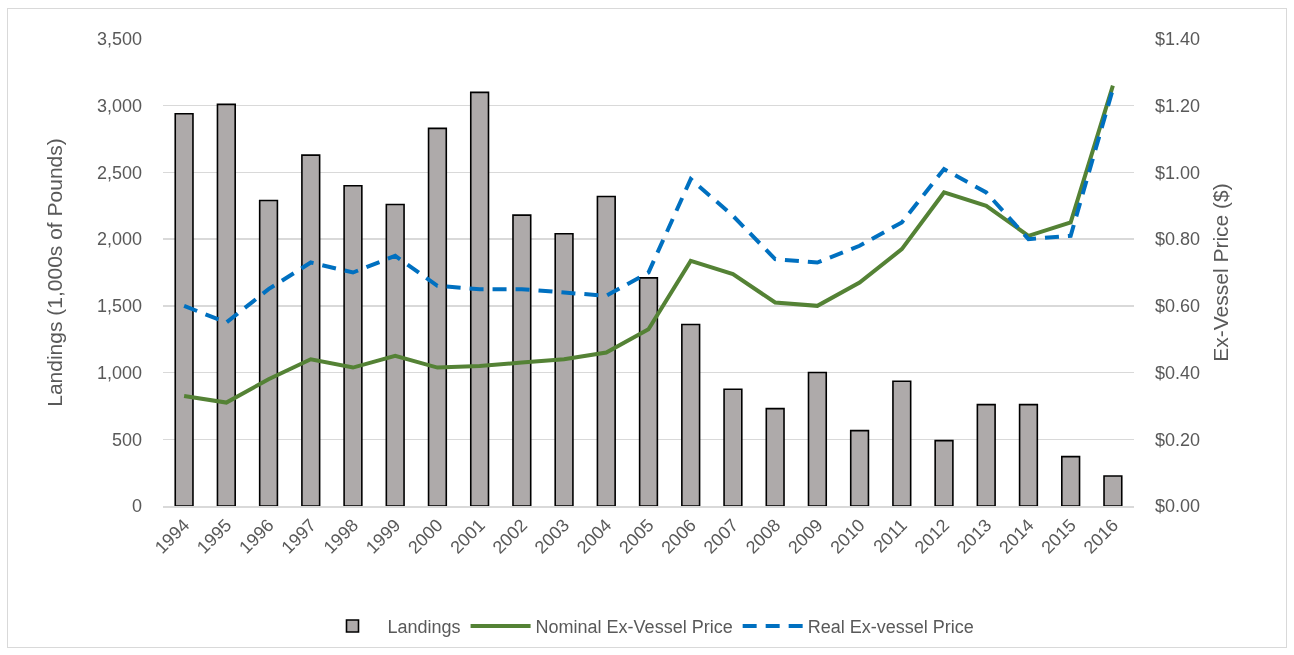  Describe the element at coordinates (634, 627) in the screenshot. I see `legend-label: Nominal Ex-Vessel Price` at that location.